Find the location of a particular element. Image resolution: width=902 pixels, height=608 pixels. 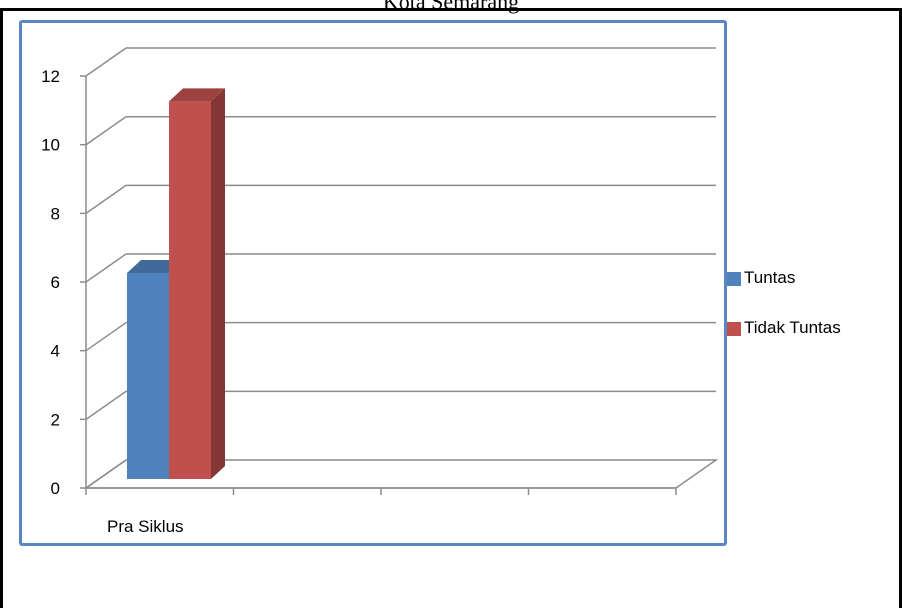

y-tick-label: 10 is located at coordinates (50, 145).